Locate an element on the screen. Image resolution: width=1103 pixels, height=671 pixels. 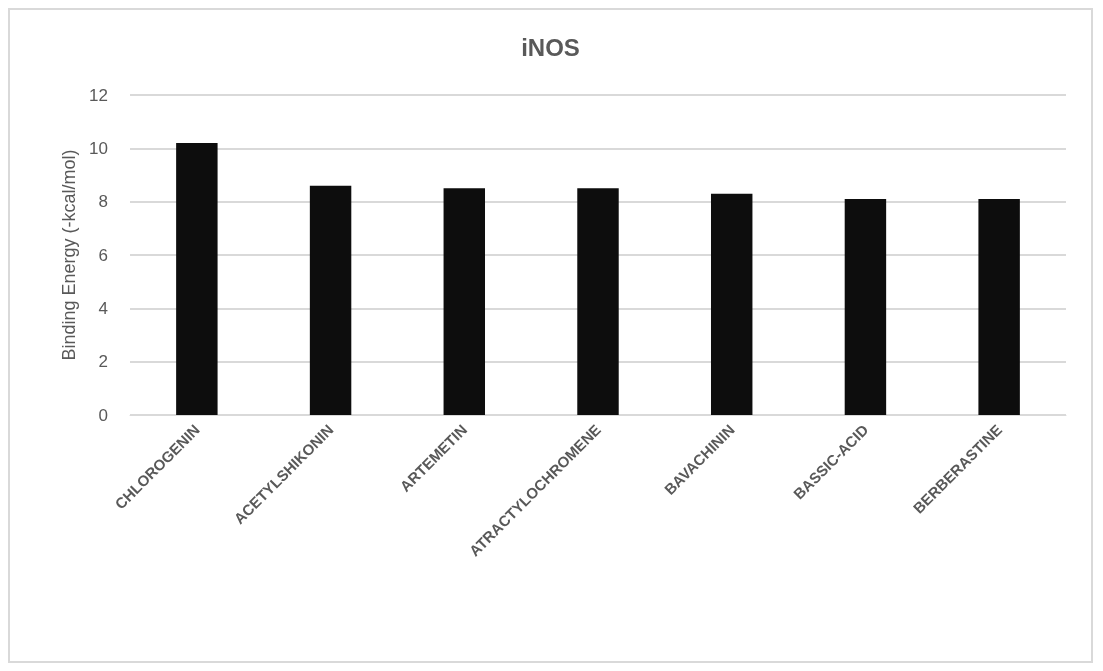
y-tick-label: 8 is located at coordinates (103, 202).